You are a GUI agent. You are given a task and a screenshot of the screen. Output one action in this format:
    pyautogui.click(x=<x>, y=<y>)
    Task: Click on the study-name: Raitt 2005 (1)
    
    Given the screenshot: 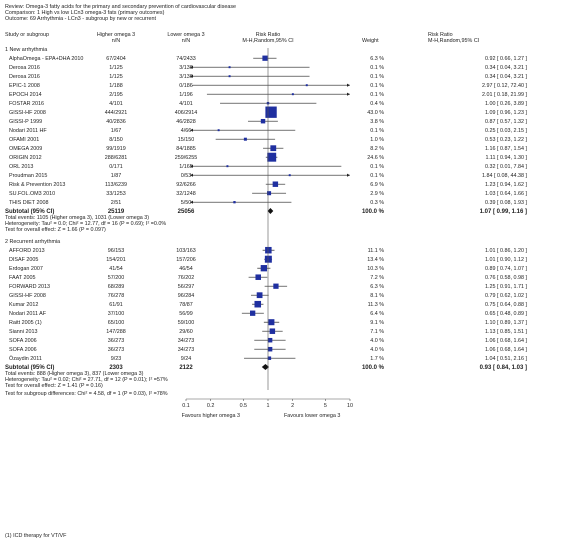 What is the action you would take?
    pyautogui.click(x=25, y=323)
    